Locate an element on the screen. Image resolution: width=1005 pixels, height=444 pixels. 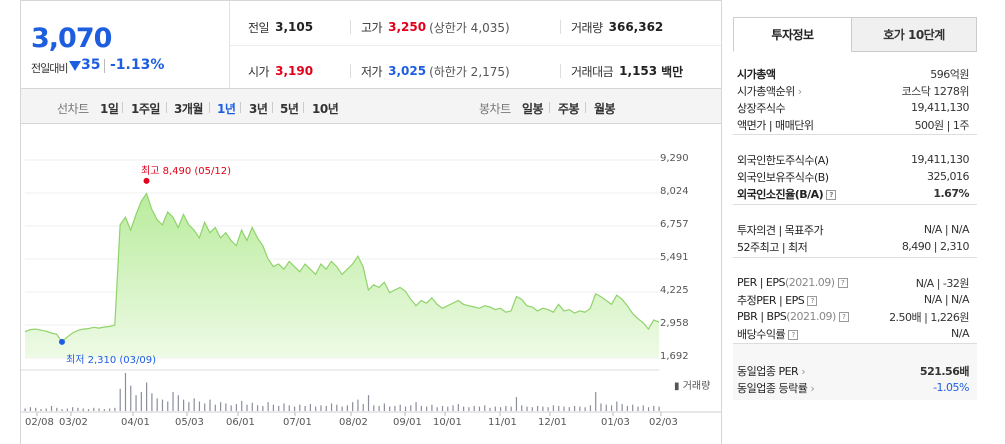
tab-1w: 1주일 is located at coordinates (145, 109).